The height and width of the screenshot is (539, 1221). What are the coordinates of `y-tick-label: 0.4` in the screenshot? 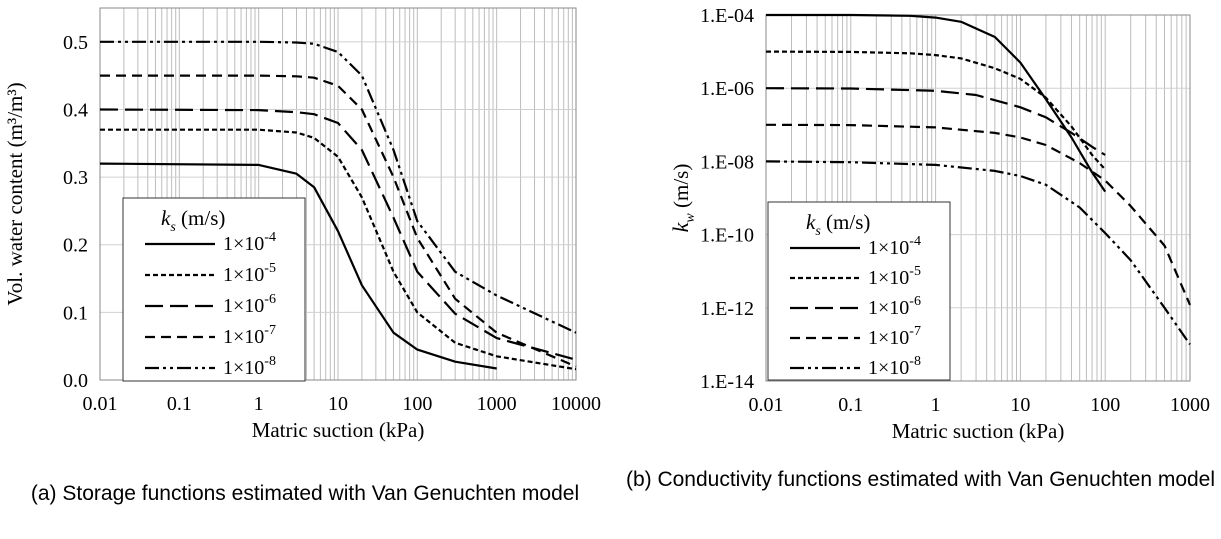 It's located at (75, 110).